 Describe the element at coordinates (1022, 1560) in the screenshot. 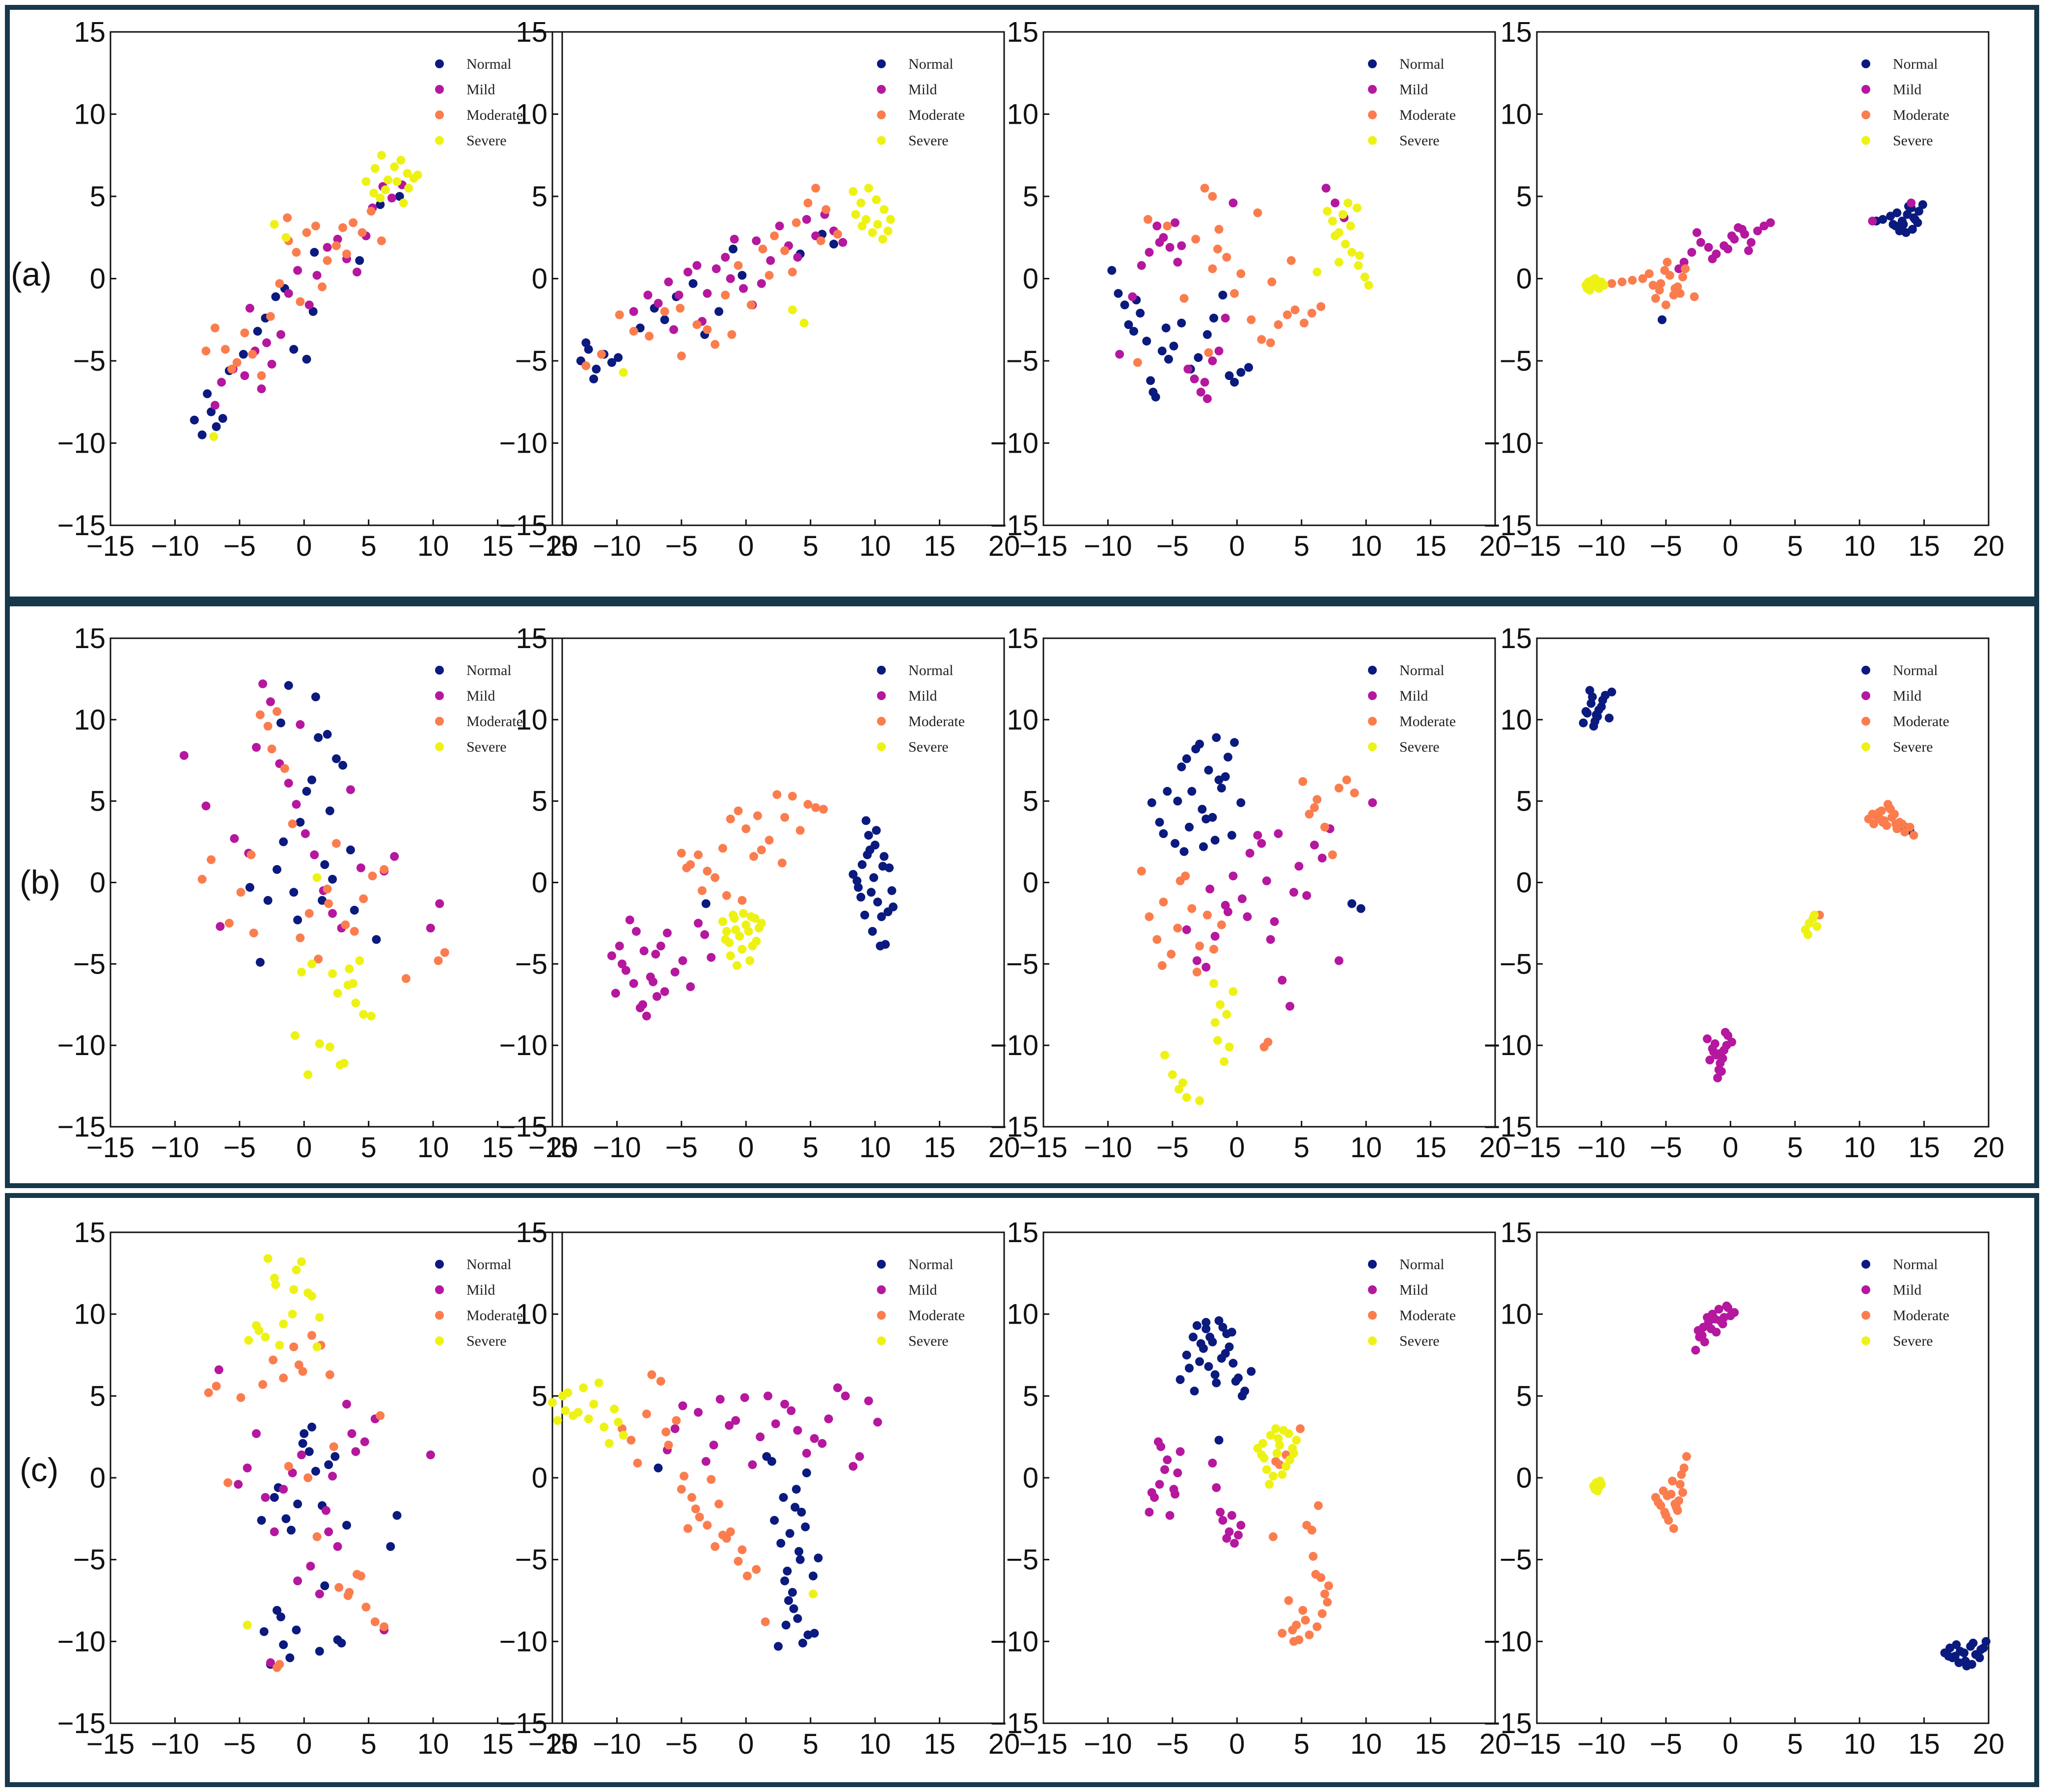

I see `y-tick-label: −5` at that location.